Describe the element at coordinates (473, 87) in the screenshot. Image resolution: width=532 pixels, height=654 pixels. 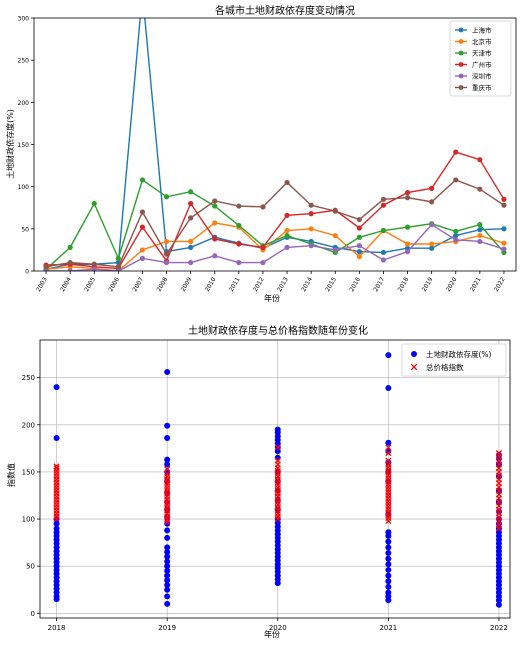
I see `legend-item-重庆市: 重庆市` at that location.